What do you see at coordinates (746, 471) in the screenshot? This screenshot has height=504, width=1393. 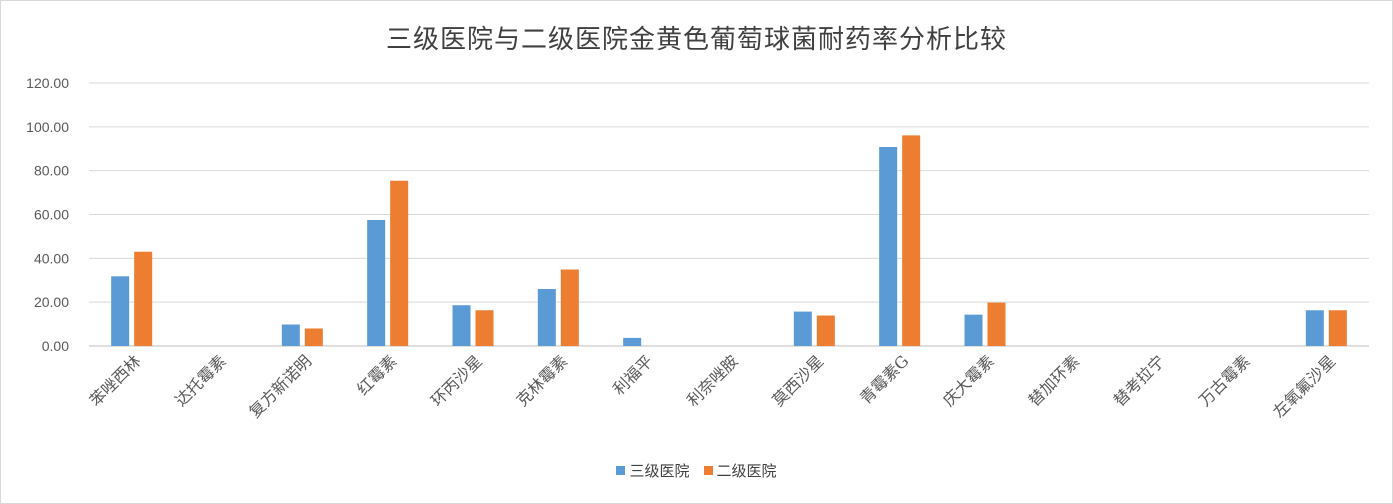 I see `legend-label: 二级医院` at bounding box center [746, 471].